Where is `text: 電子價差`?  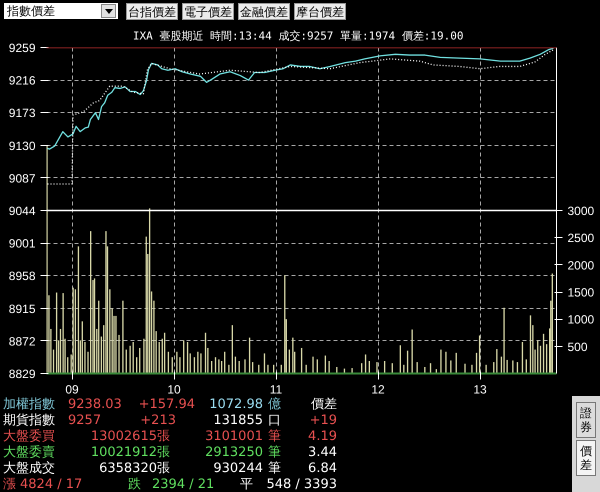 text: 電子價差 is located at coordinates (208, 11).